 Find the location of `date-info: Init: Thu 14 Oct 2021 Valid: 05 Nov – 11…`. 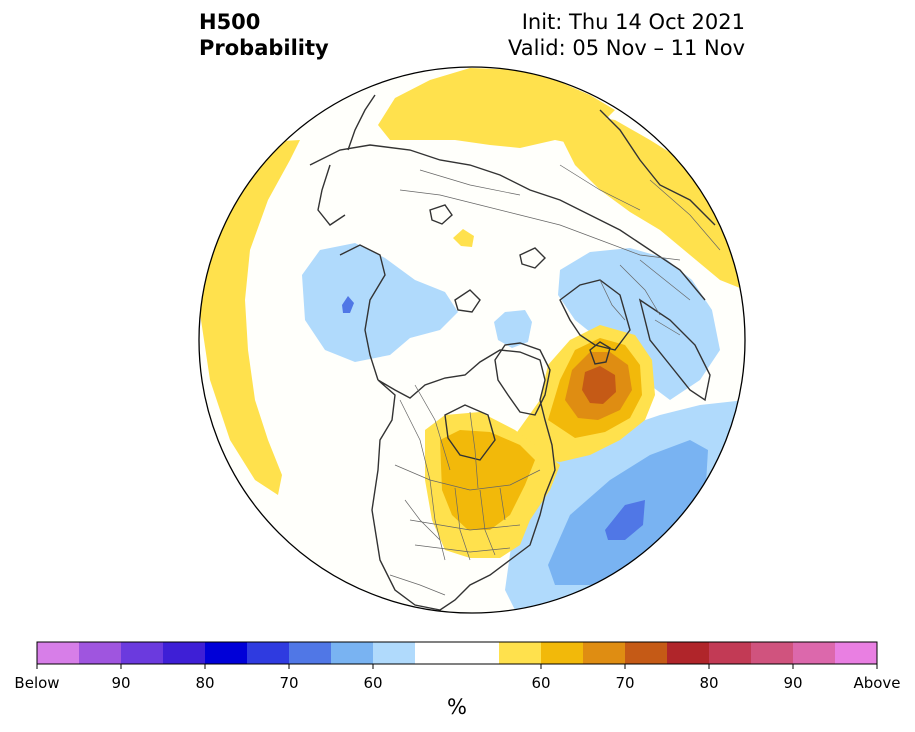

date-info: Init: Thu 14 Oct 2021 Valid: 05 Nov – 11… is located at coordinates (626, 35).